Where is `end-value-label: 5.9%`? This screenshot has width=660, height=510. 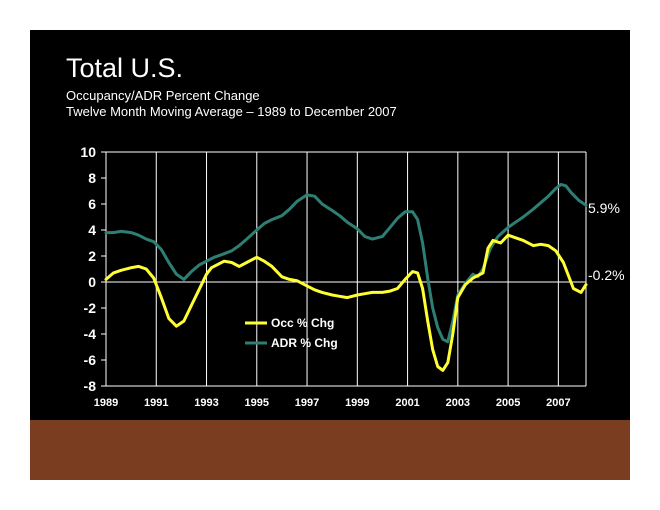 end-value-label: 5.9% is located at coordinates (604, 208).